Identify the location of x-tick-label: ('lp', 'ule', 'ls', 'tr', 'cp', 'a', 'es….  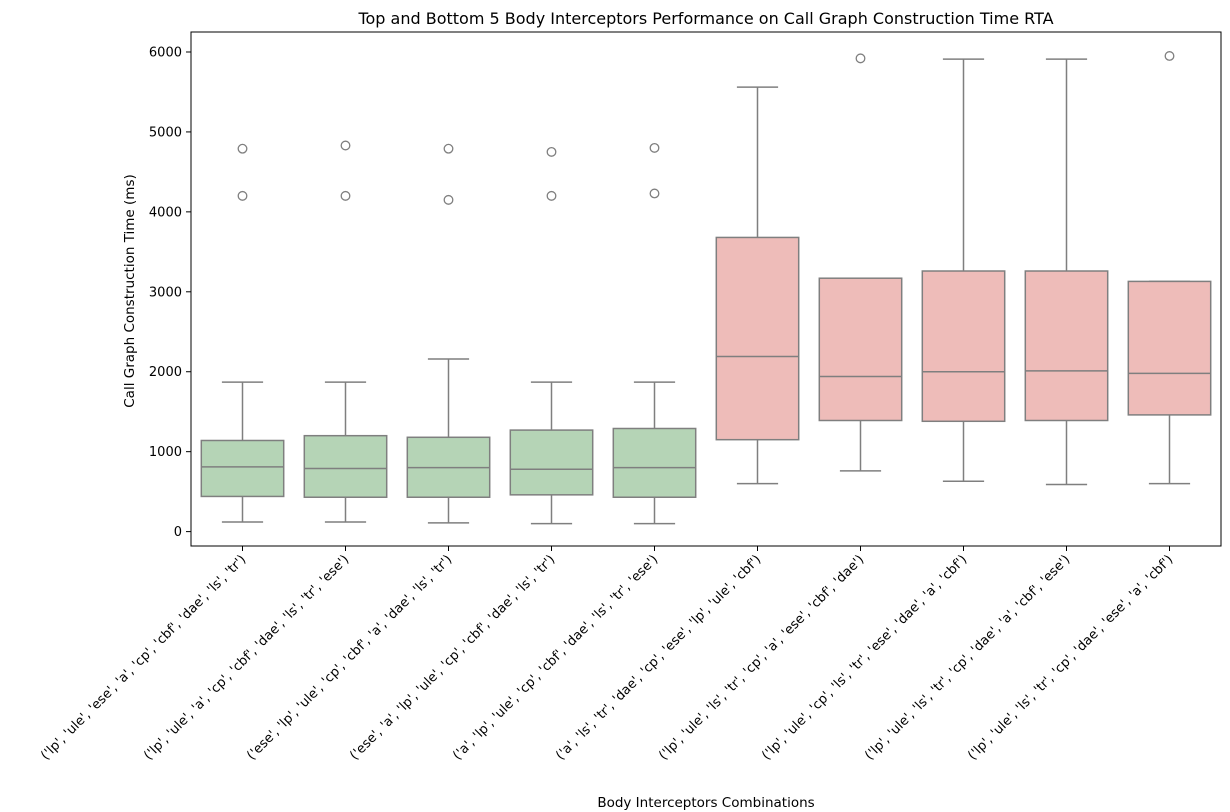
(761, 657).